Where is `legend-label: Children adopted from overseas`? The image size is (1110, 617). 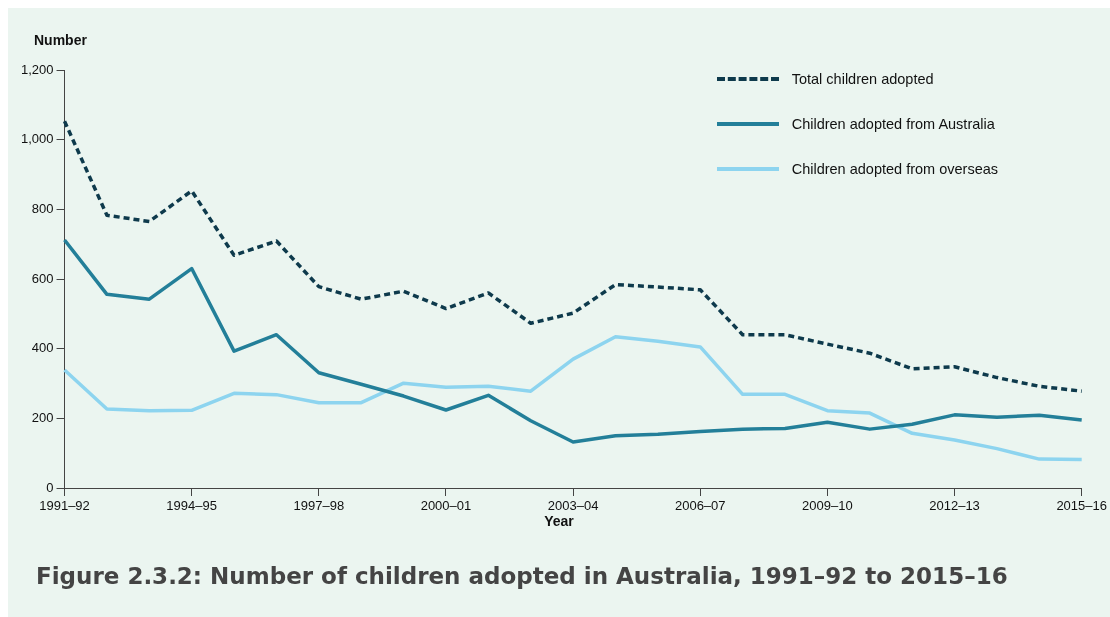
legend-label: Children adopted from overseas is located at coordinates (895, 168).